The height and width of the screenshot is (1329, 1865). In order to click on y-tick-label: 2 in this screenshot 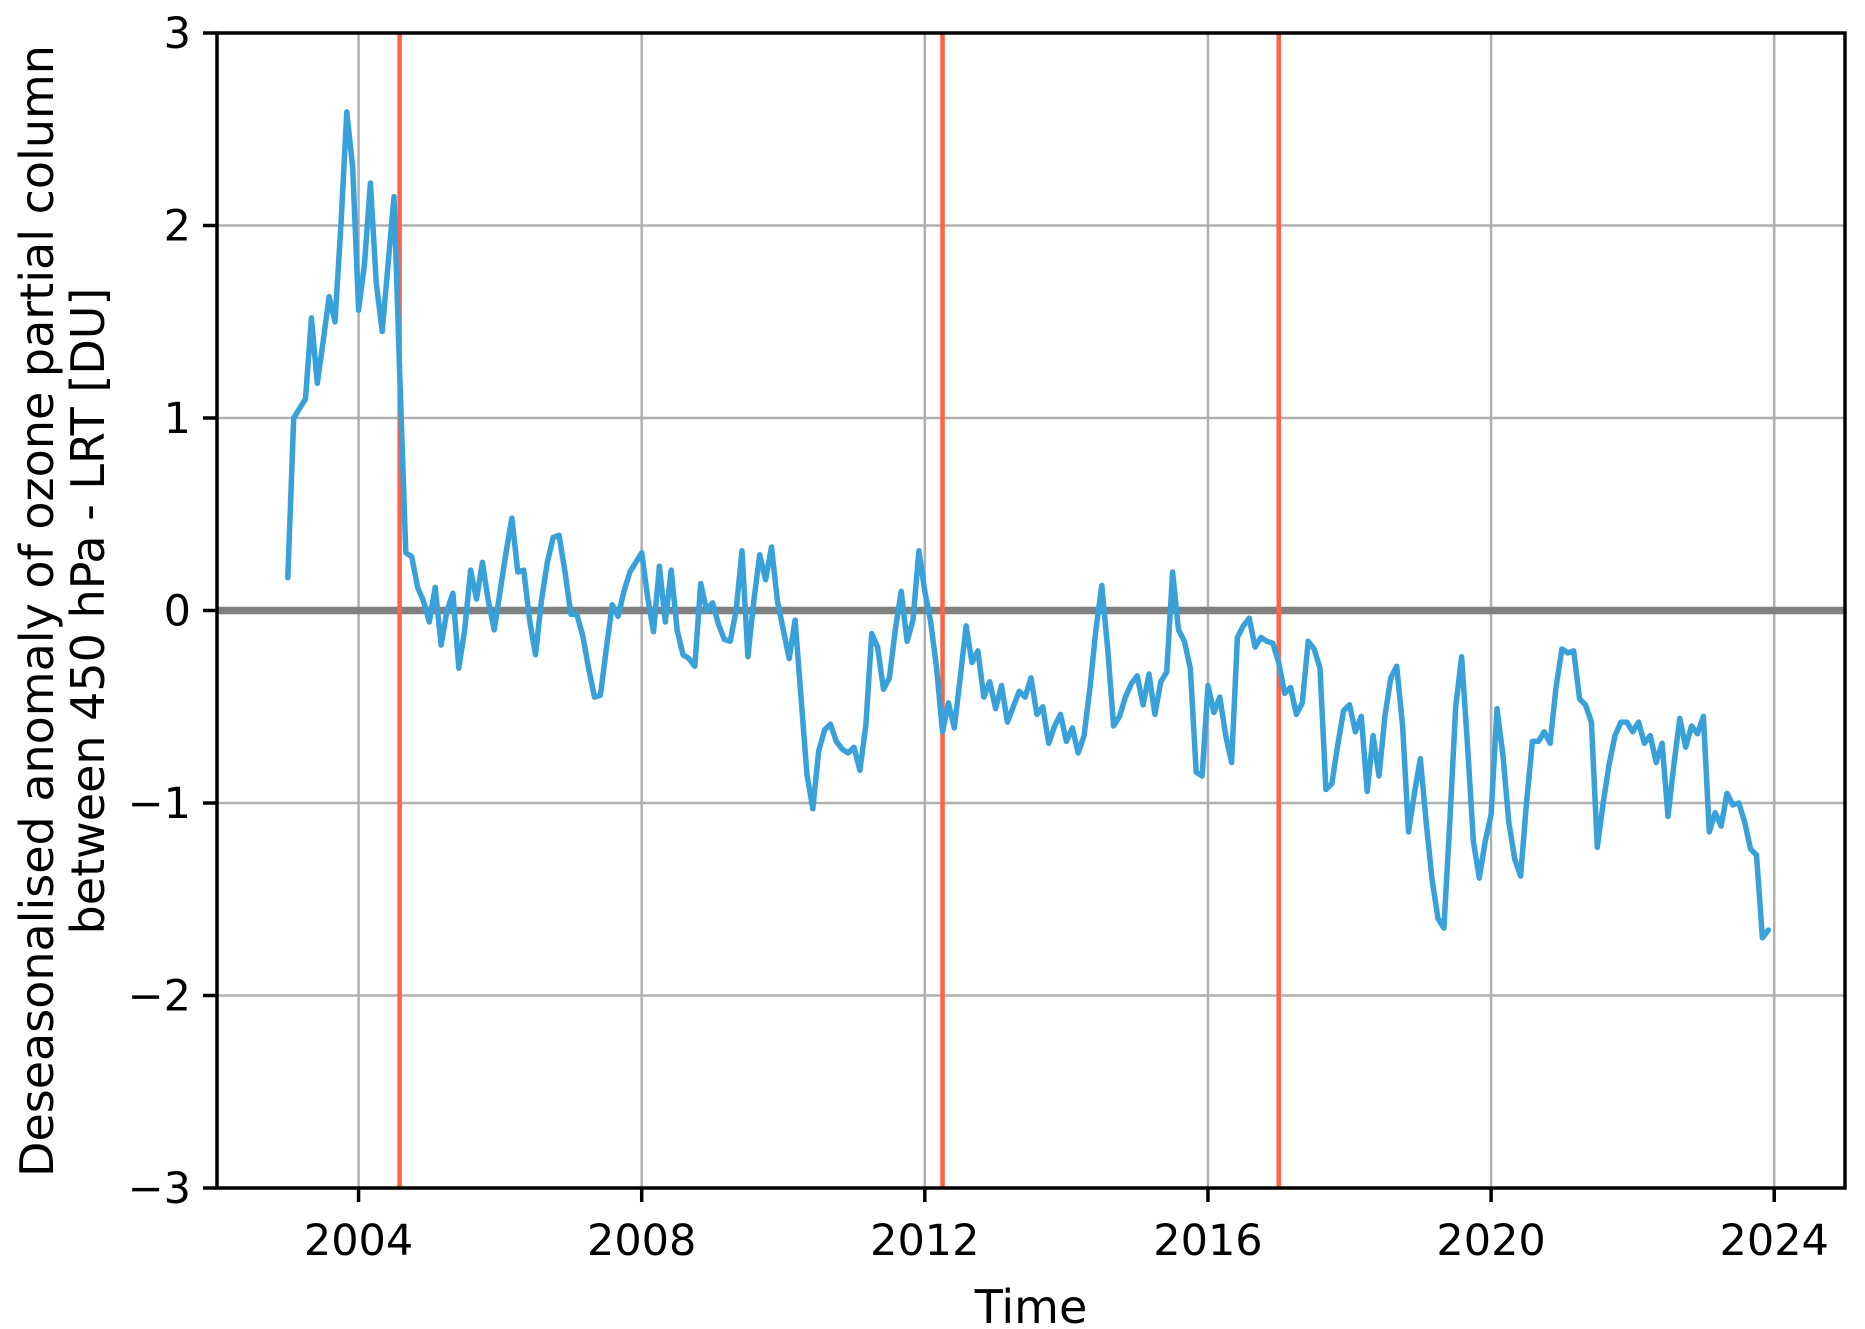, I will do `click(177, 227)`.